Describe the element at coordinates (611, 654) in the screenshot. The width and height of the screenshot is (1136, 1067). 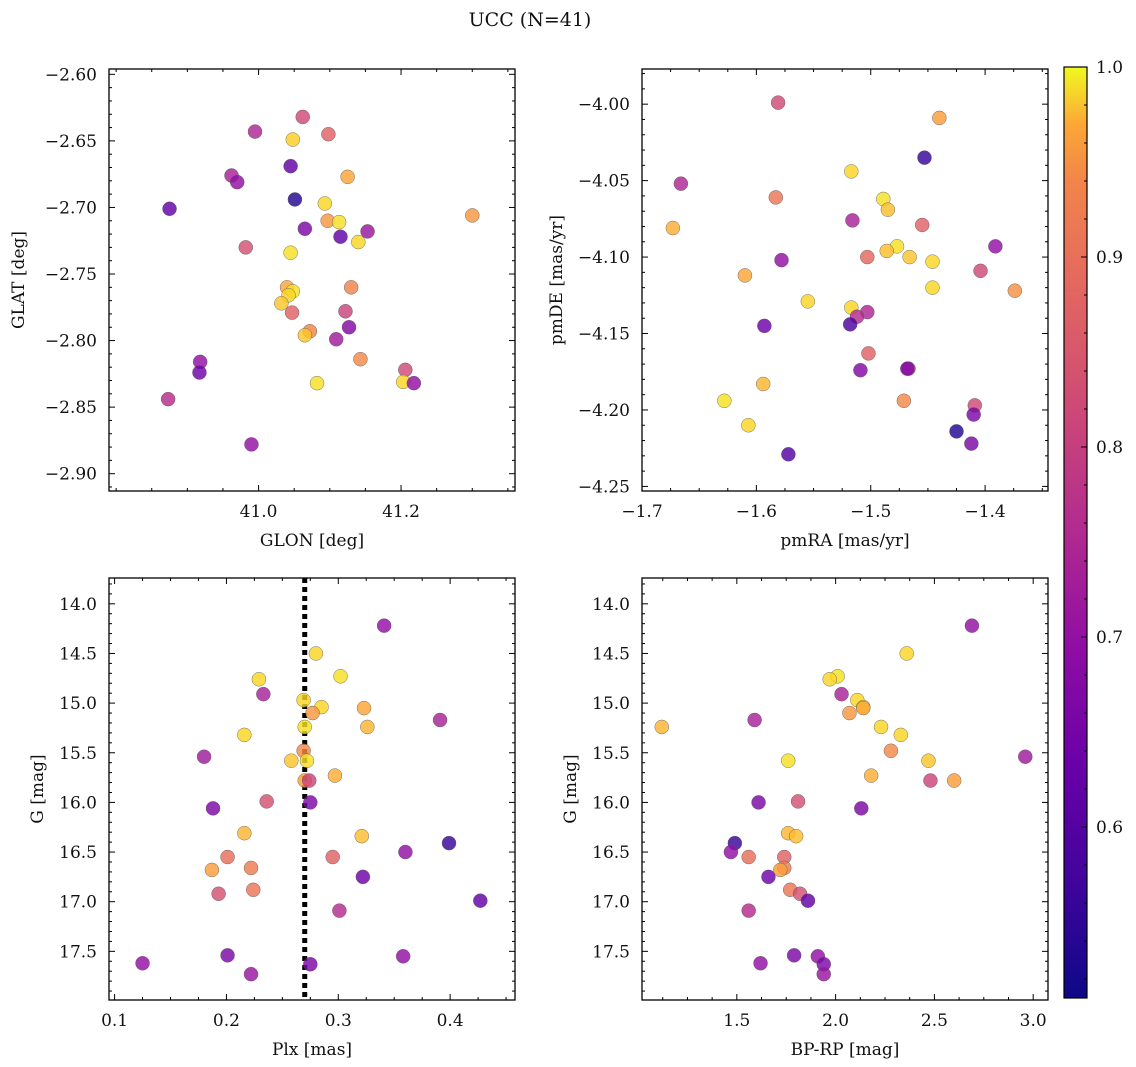
I see `y-tick-label: 14.5` at that location.